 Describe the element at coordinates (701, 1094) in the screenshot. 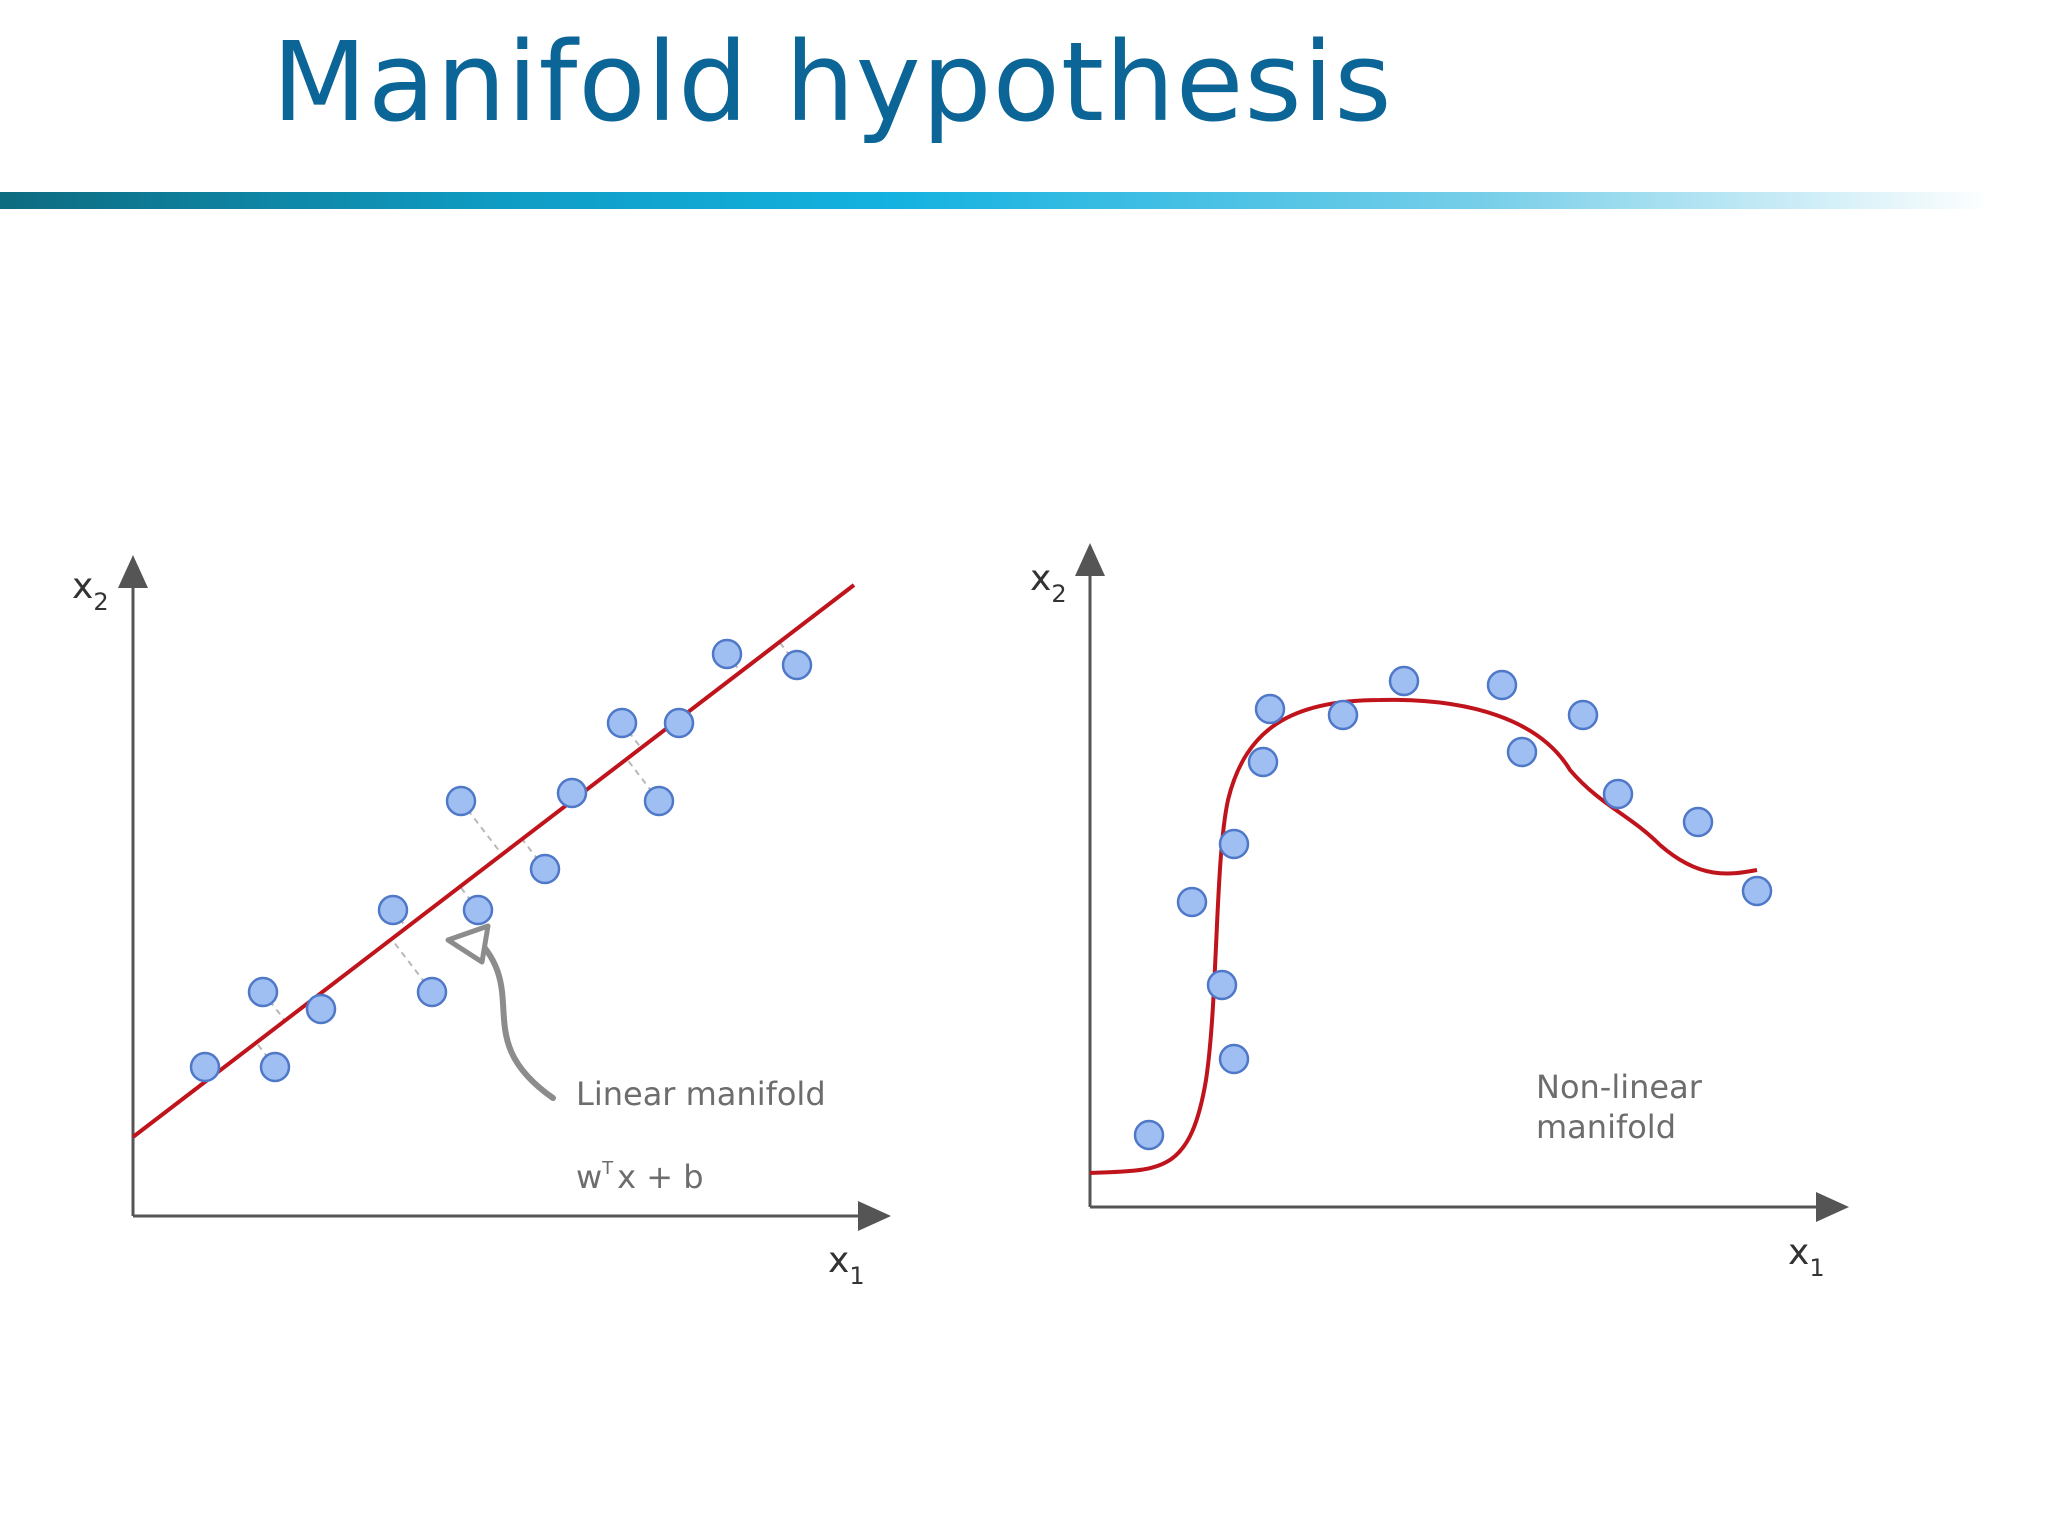

I see `linear-manifold-label: Linear manifold` at that location.